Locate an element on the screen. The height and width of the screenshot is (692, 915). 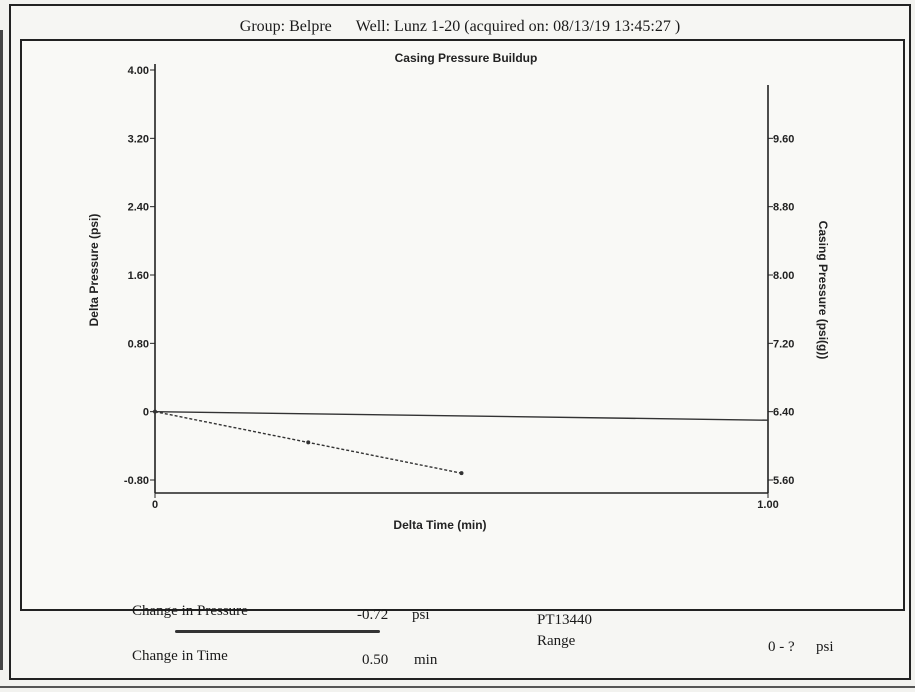
y2-tick-label: 6.40 is located at coordinates (783, 413).